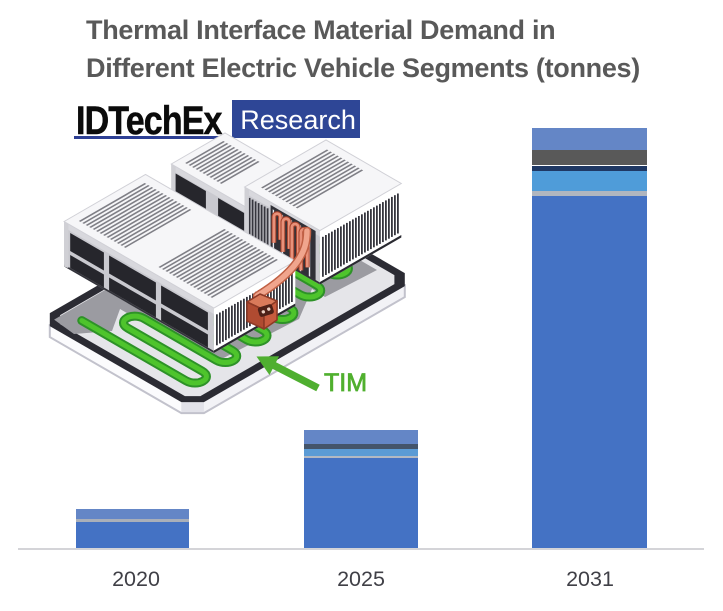 The height and width of the screenshot is (611, 723). I want to click on svg-text: TIM, so click(345, 383).